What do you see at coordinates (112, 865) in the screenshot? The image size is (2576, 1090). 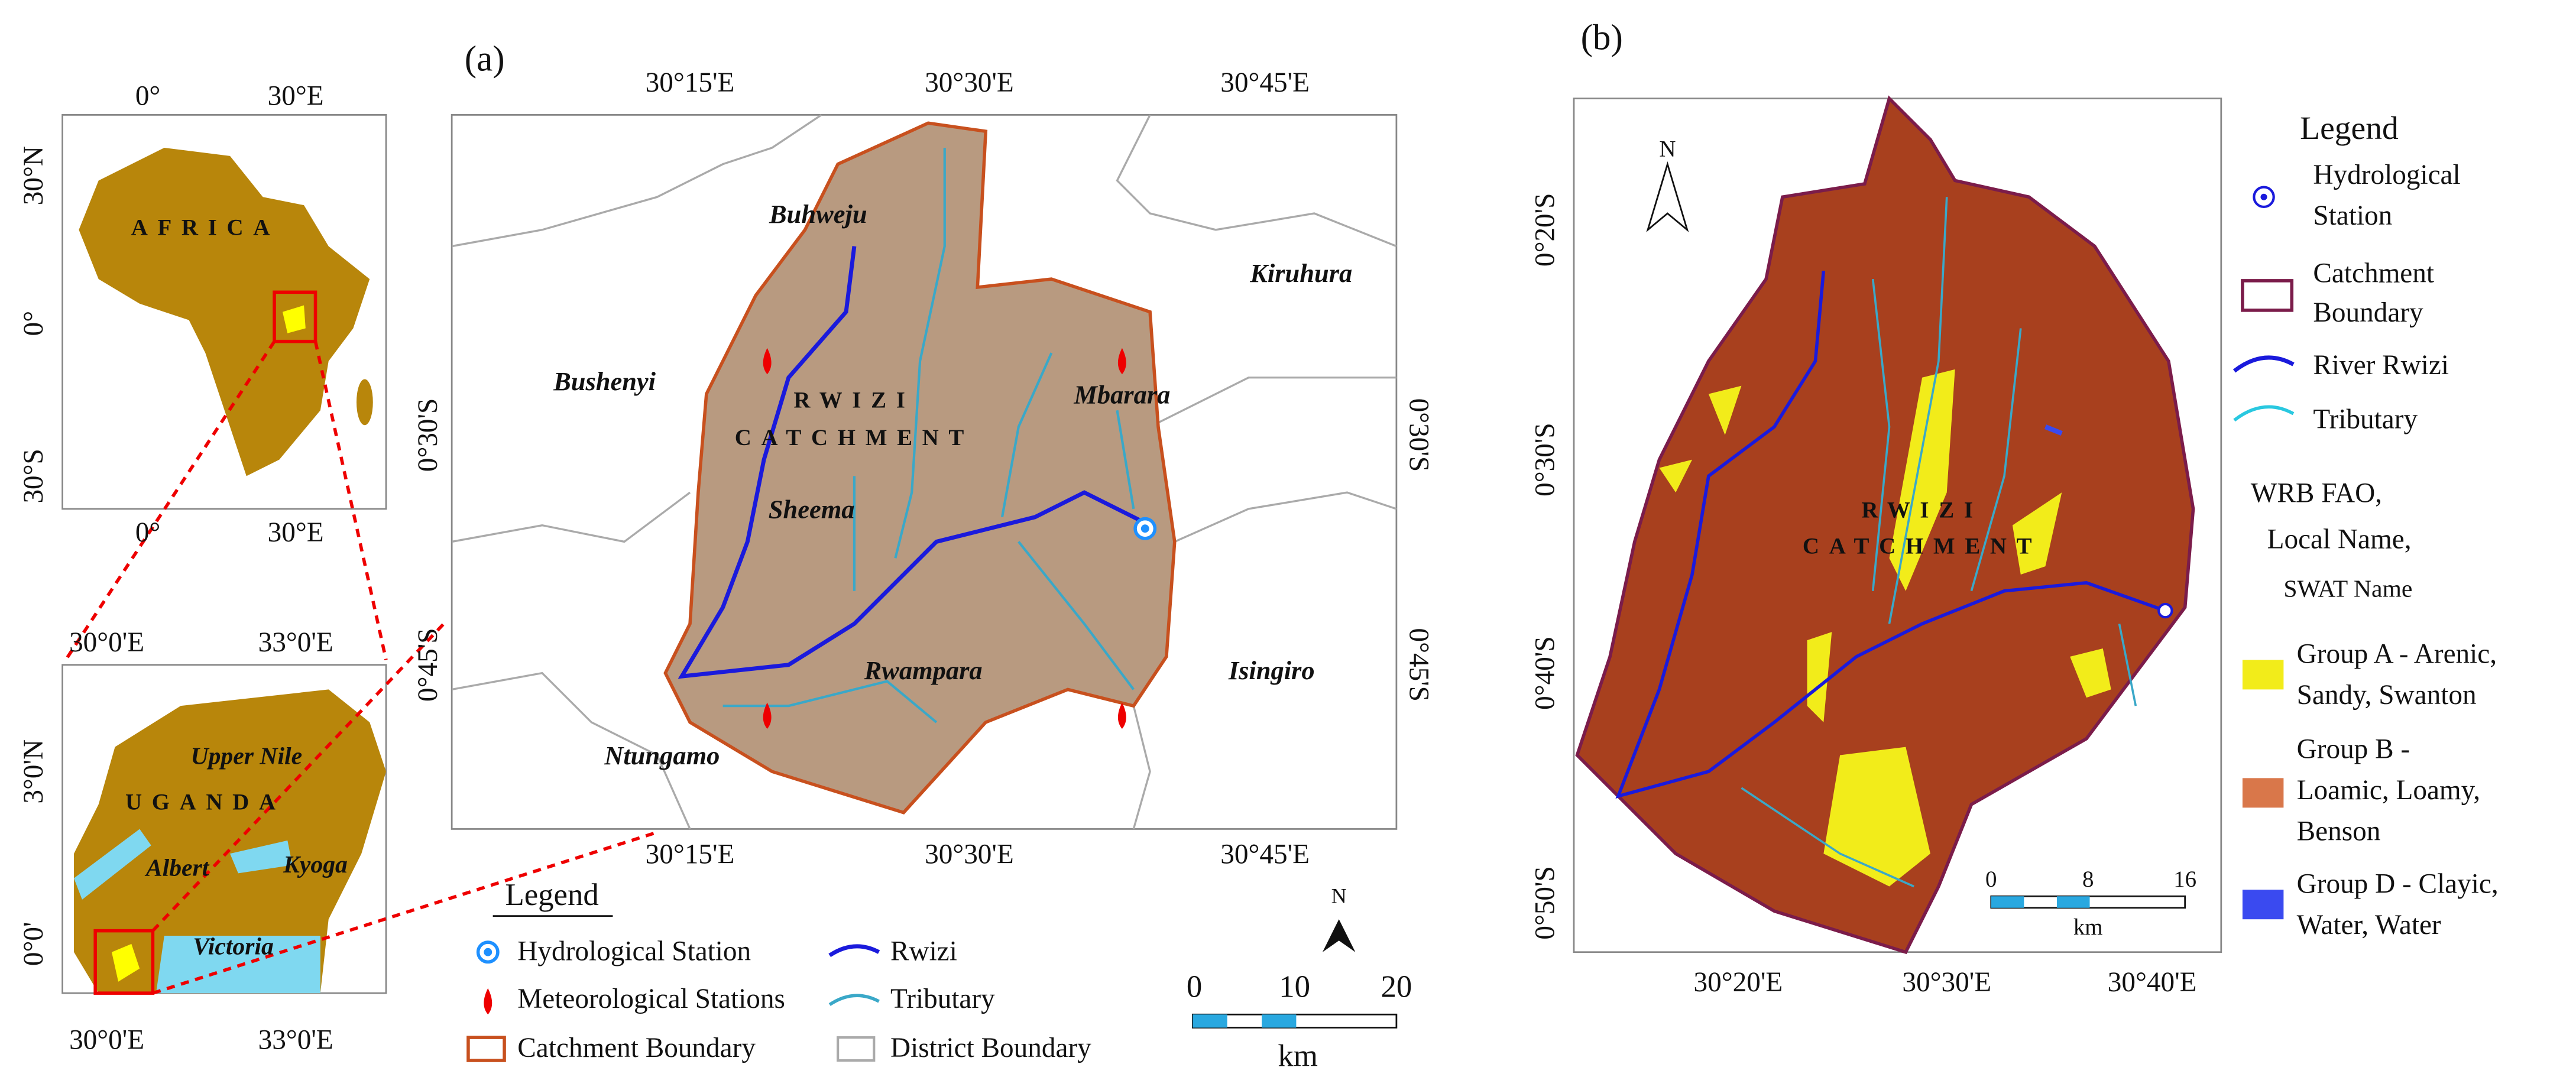 I see `lake-albert` at bounding box center [112, 865].